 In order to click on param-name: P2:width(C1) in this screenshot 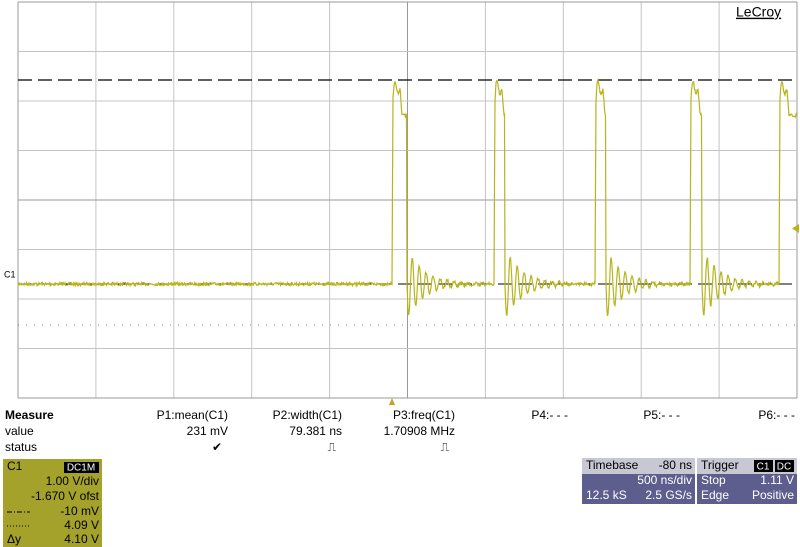, I will do `click(307, 415)`.